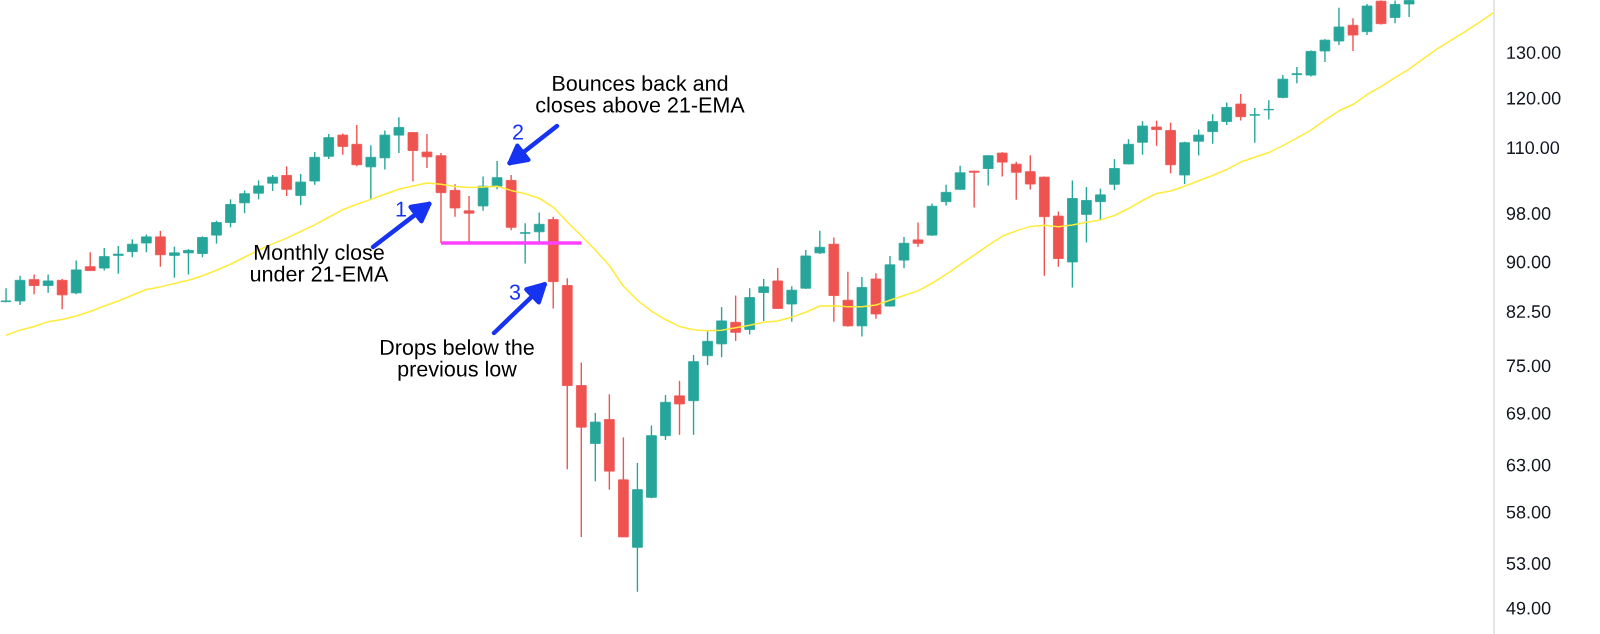 This screenshot has width=1600, height=634. Describe the element at coordinates (1528, 311) in the screenshot. I see `y-tick-label: 82.50` at that location.